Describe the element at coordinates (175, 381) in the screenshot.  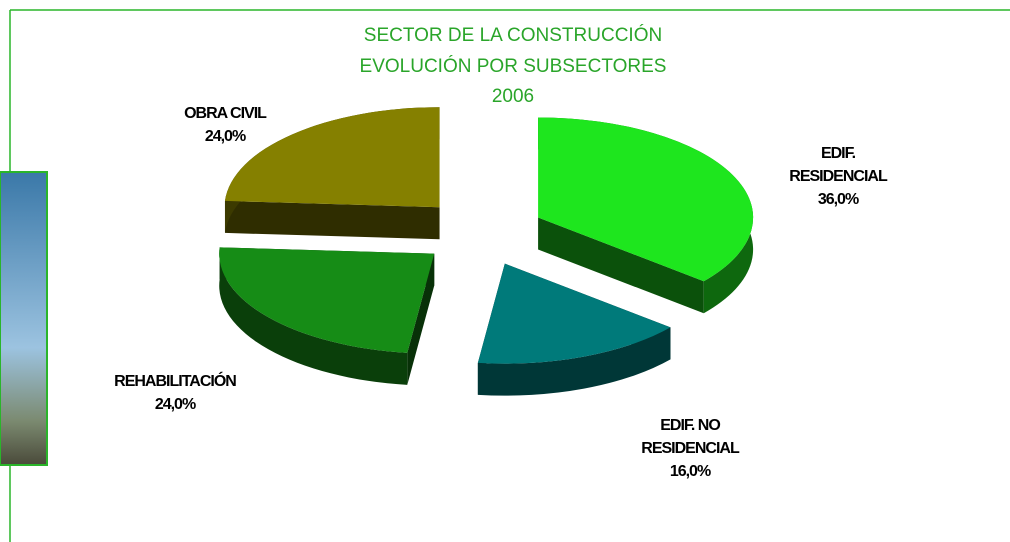
I see `category-label: REHABILITACIÓN` at that location.